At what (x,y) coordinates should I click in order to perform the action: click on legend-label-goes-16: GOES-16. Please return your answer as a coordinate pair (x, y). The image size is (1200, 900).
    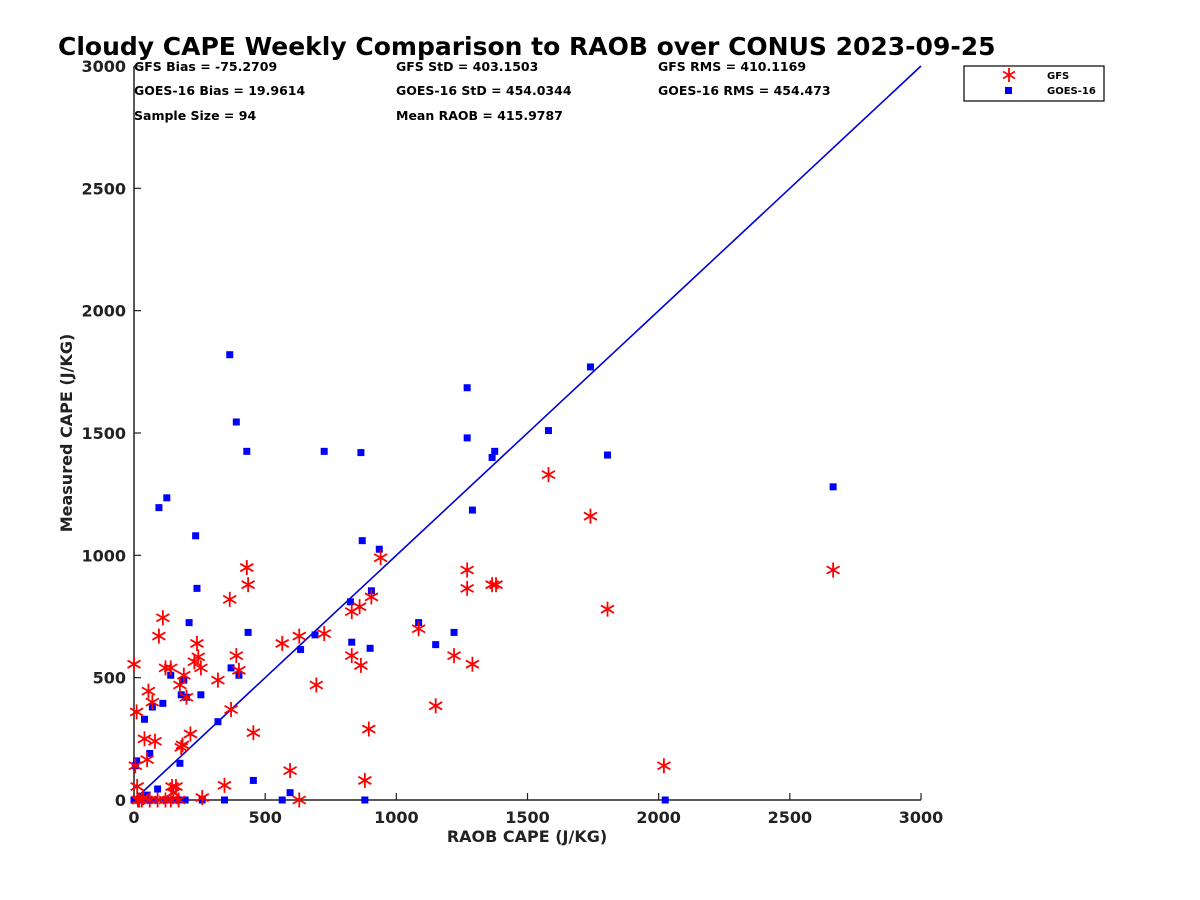
    Looking at the image, I should click on (1071, 91).